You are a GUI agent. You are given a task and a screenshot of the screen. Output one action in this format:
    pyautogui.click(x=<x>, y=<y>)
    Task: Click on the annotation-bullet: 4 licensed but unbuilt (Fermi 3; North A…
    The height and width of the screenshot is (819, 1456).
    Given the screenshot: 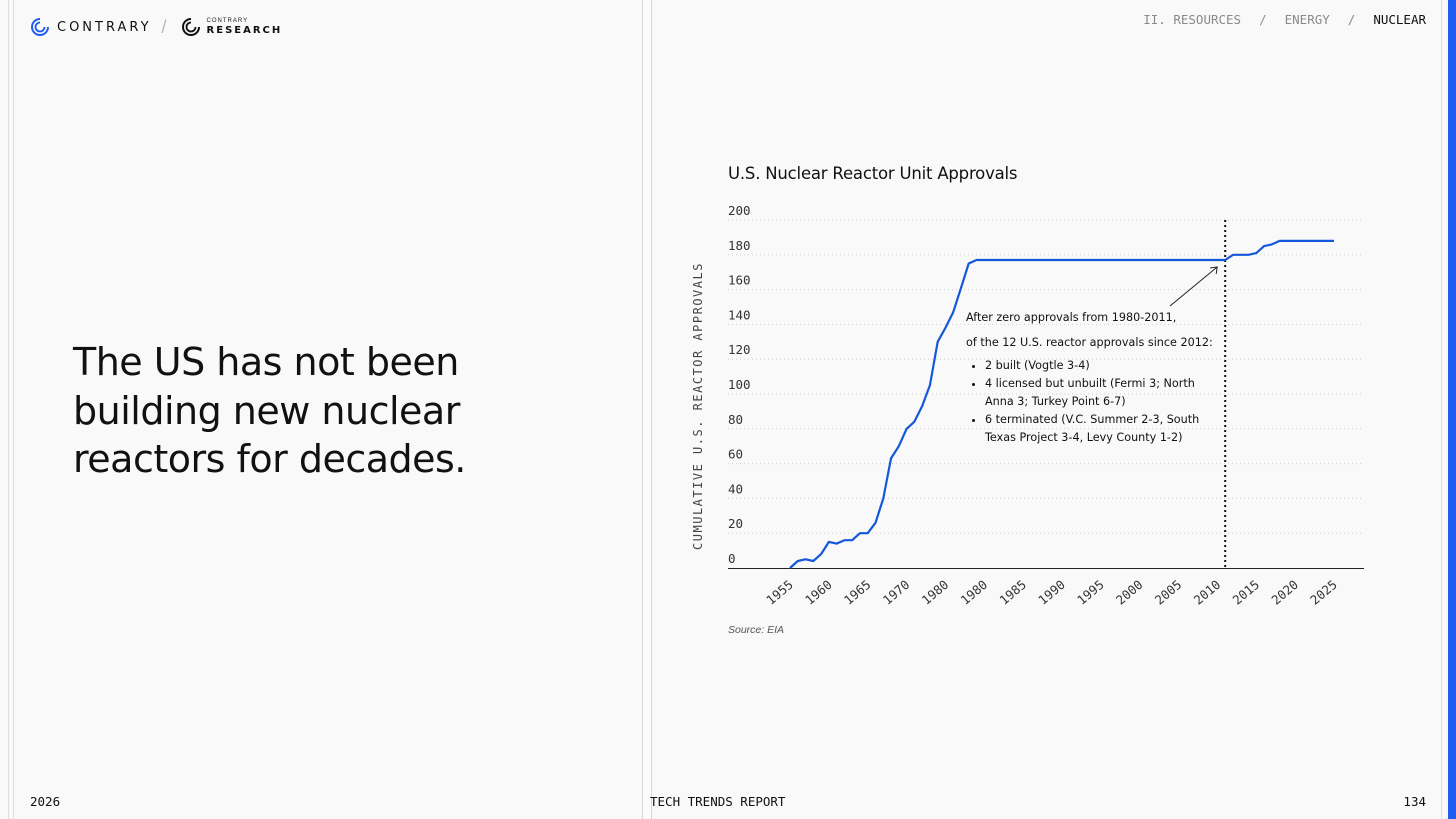 What is the action you would take?
    pyautogui.click(x=1100, y=393)
    